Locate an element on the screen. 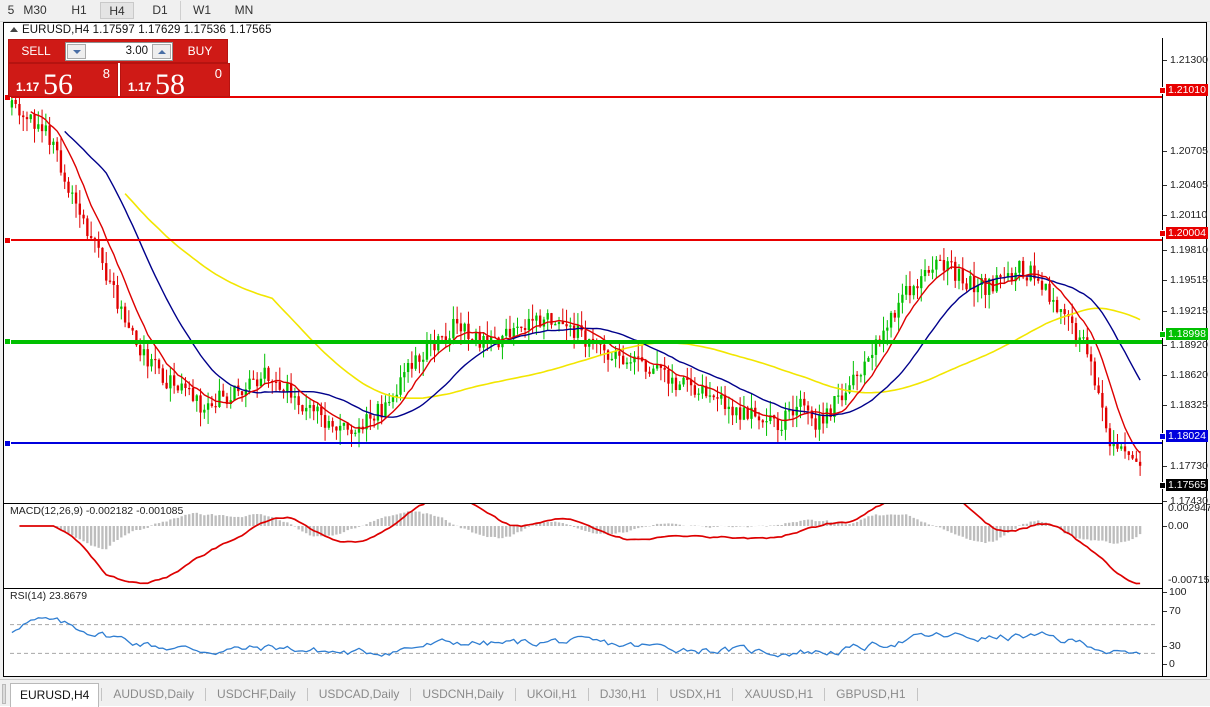  sell-button: SELL is located at coordinates (36, 51).